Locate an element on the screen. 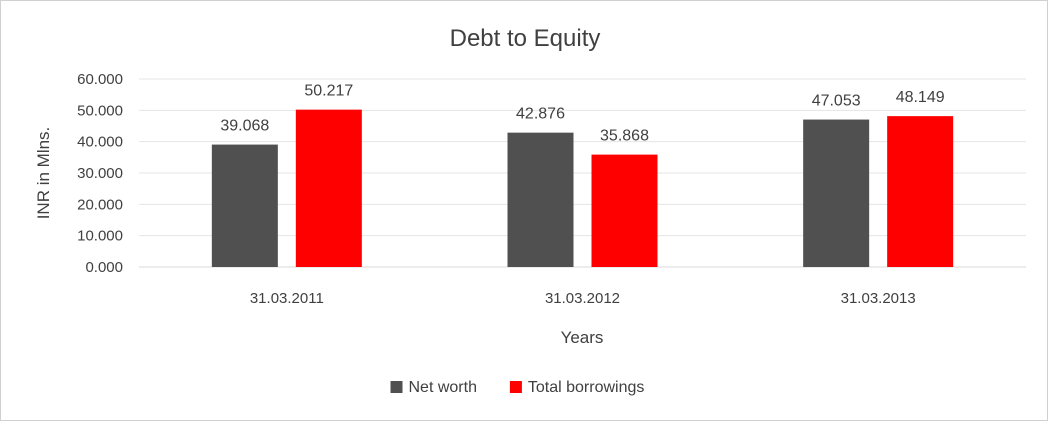 The width and height of the screenshot is (1048, 422). x-axis-title: Years is located at coordinates (582, 337).